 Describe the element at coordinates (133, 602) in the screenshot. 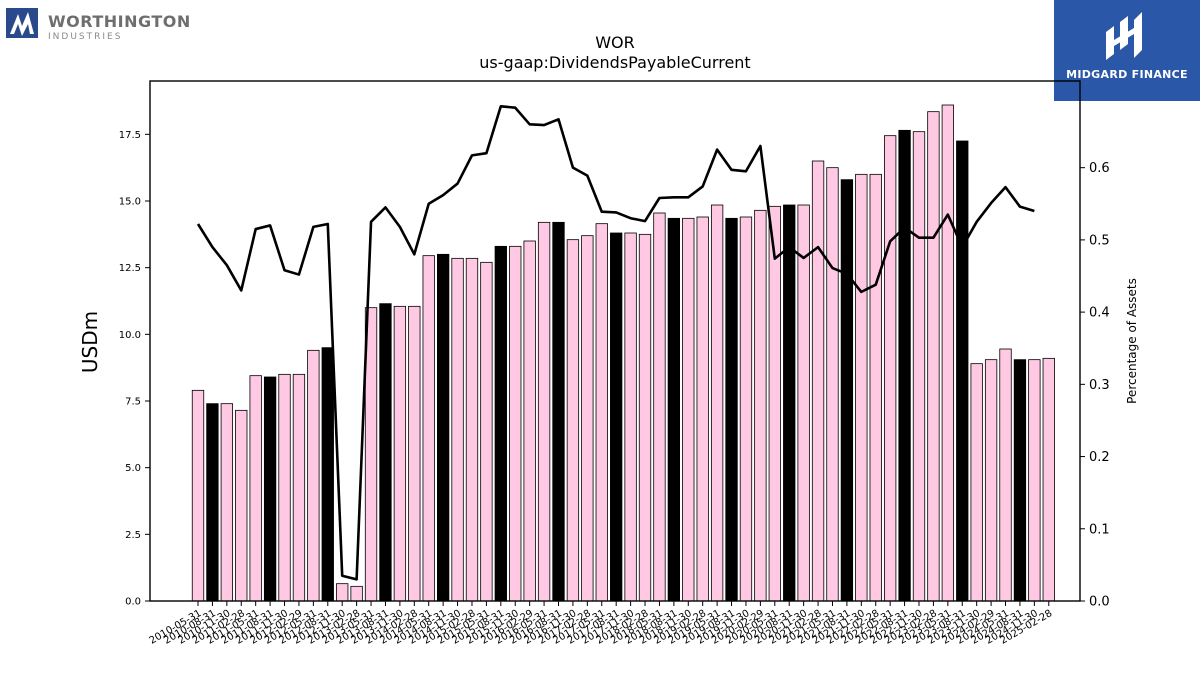

I see `y-tick-label: 0.0` at that location.